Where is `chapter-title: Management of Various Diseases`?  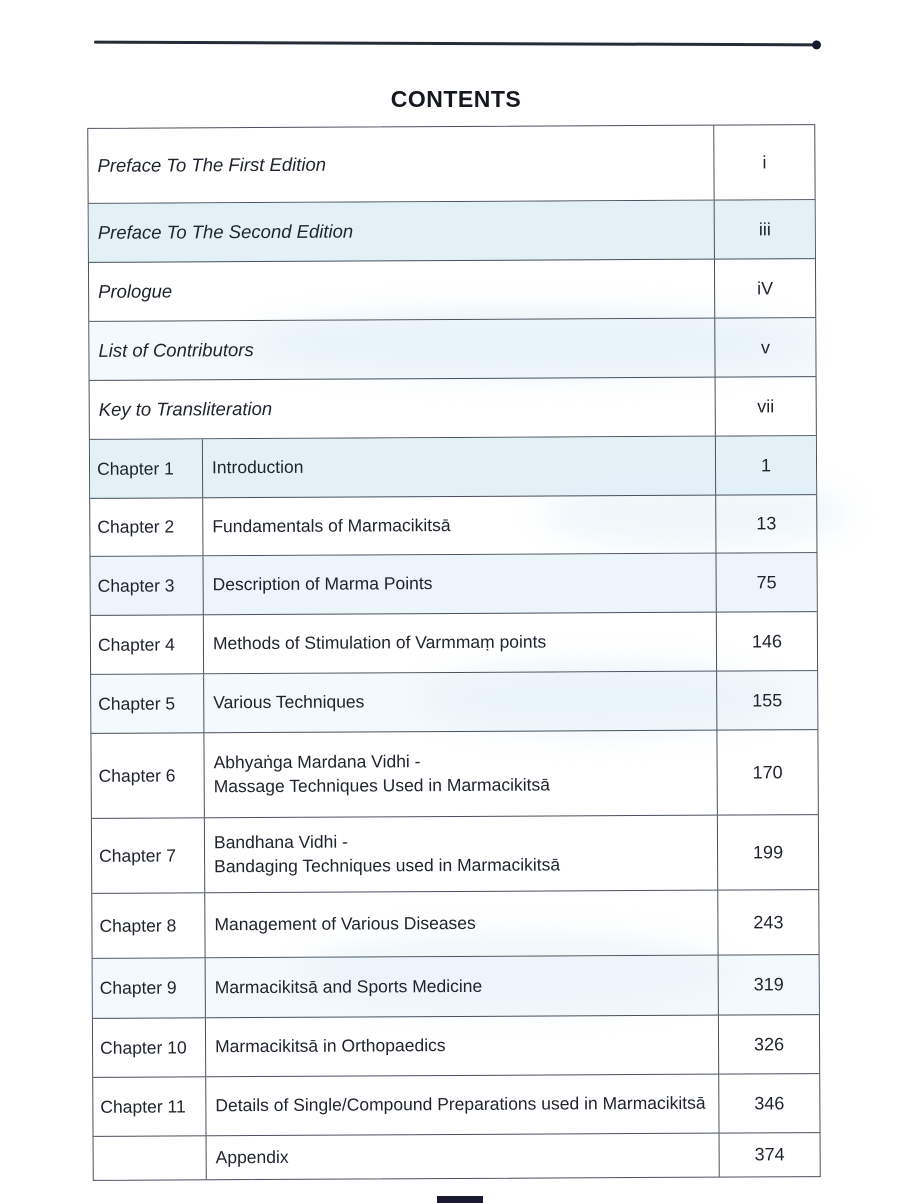 chapter-title: Management of Various Diseases is located at coordinates (462, 924).